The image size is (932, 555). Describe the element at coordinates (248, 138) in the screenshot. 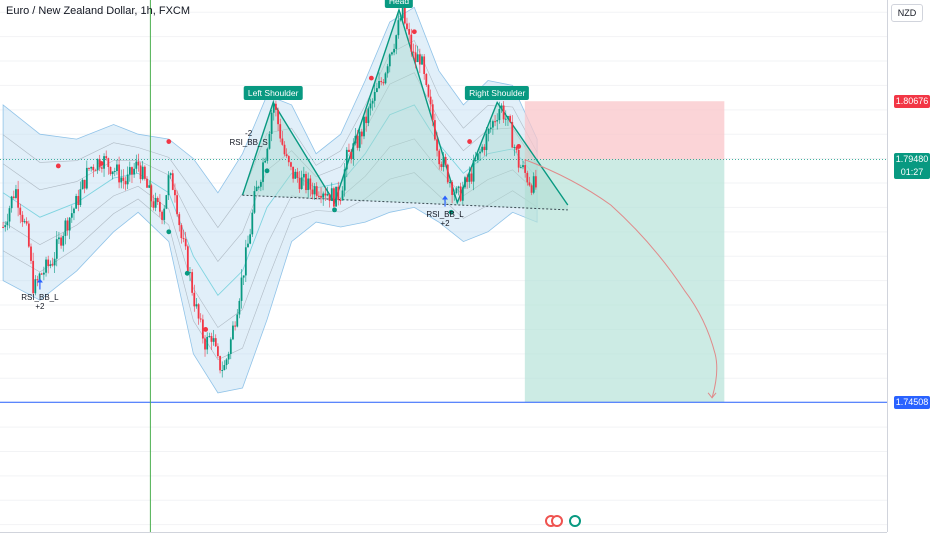

I see `signal-label: -2 RSI_BB_S` at that location.